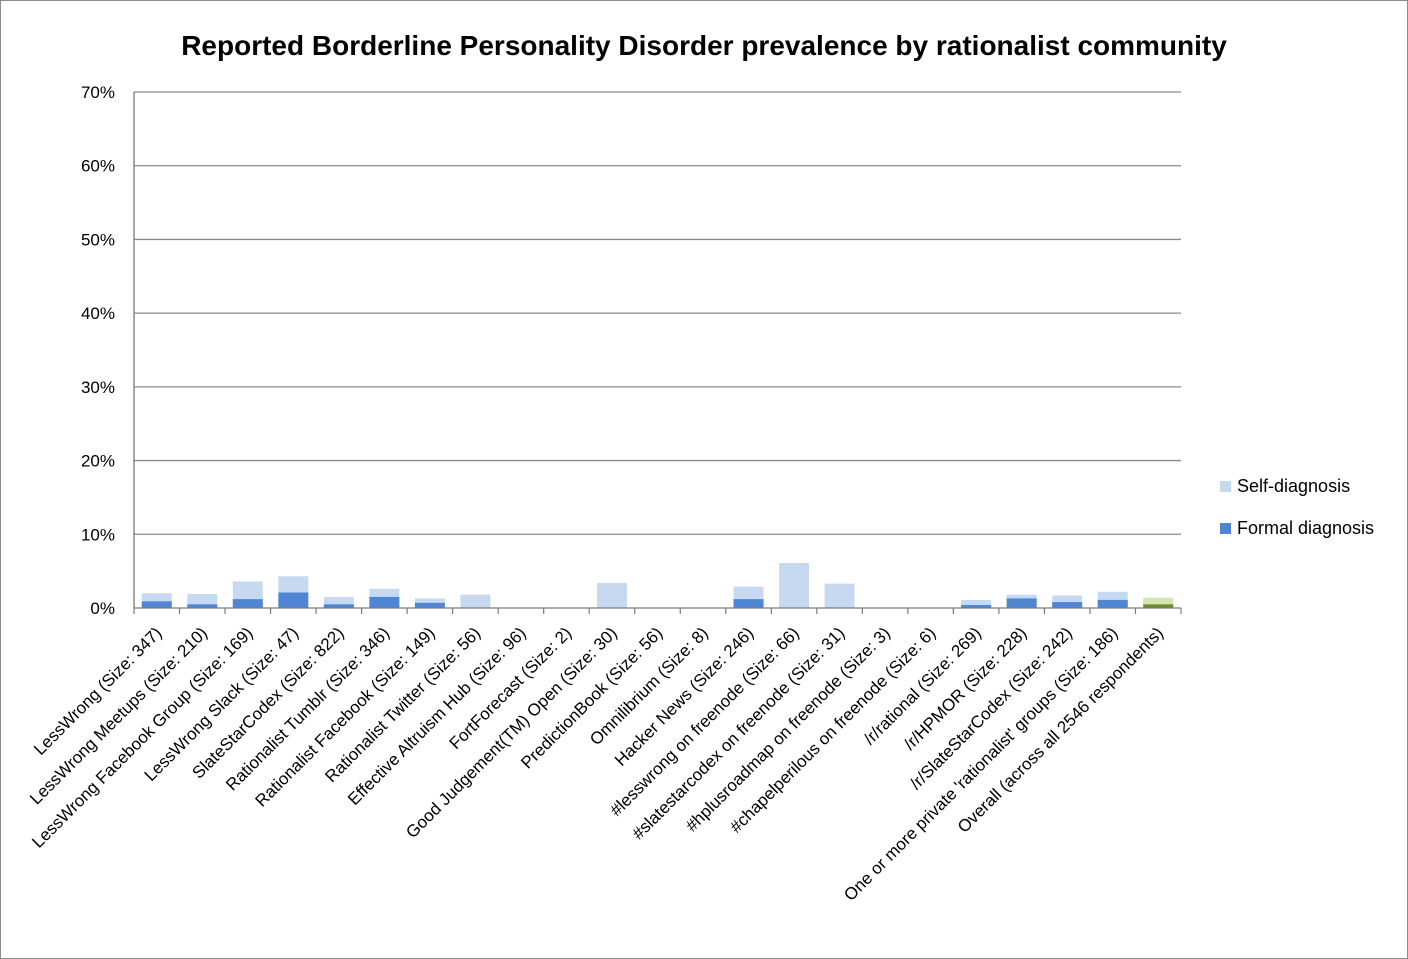  I want to click on y-tick-label: 50%, so click(98, 239).